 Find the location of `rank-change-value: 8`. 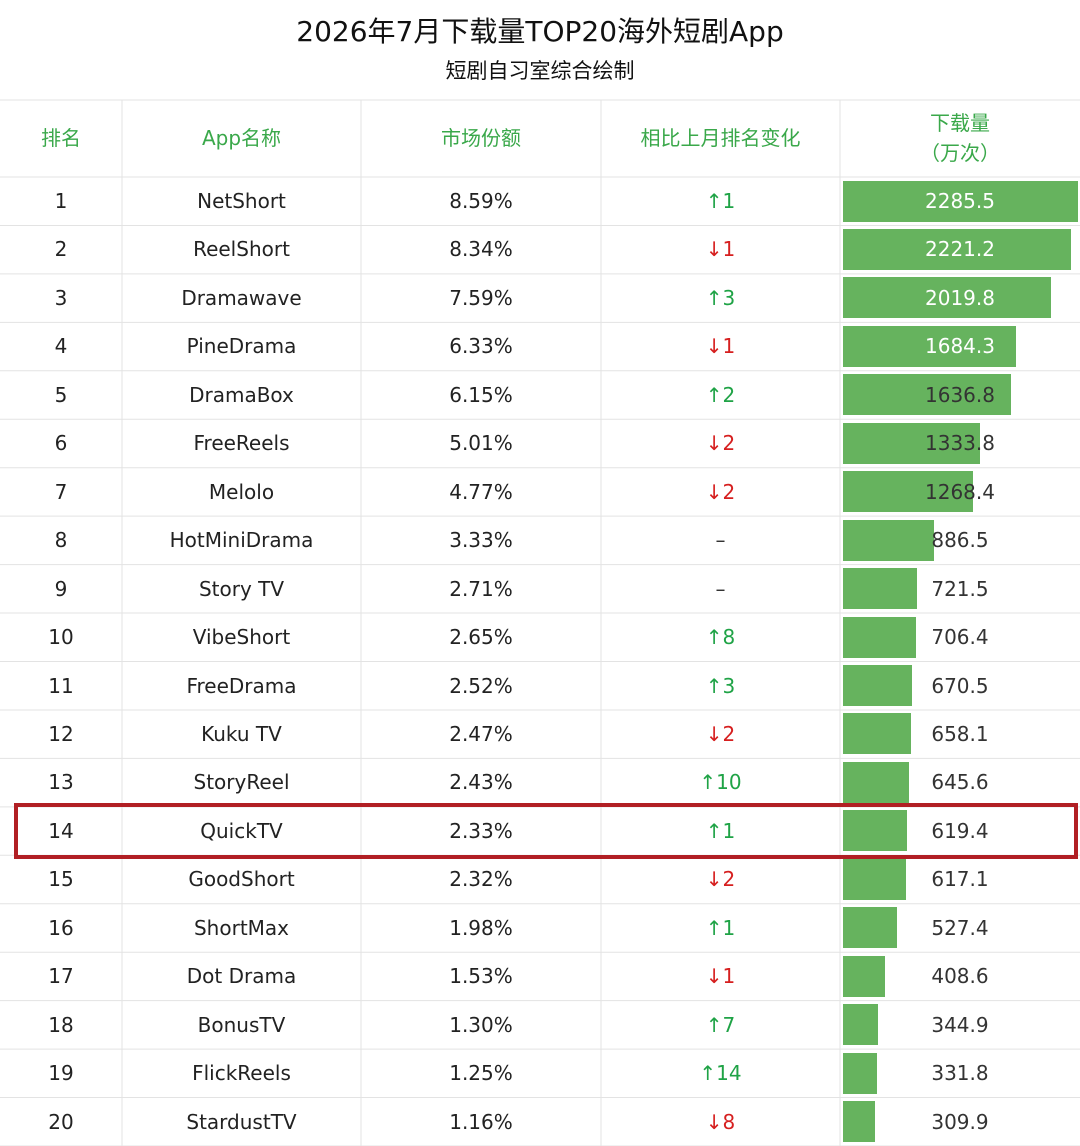

rank-change-value: 8 is located at coordinates (729, 1121).